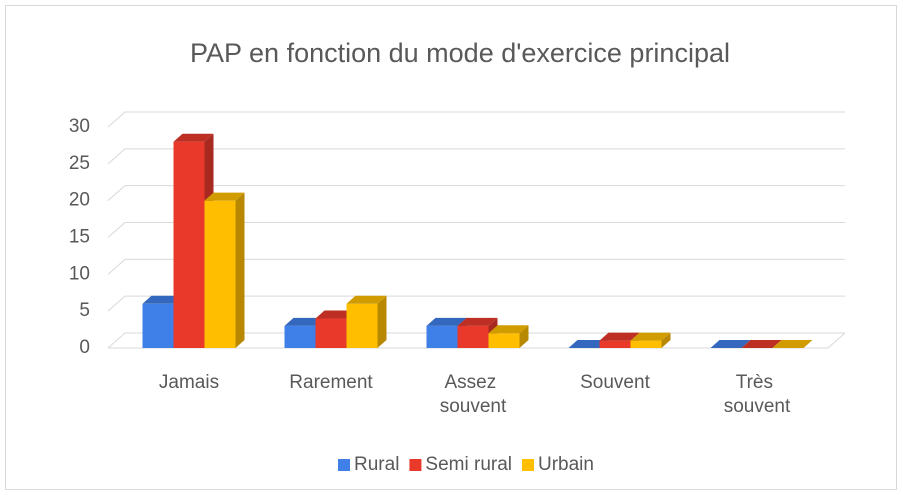 This screenshot has height=495, width=903. What do you see at coordinates (757, 394) in the screenshot?
I see `x-tick-label: Très souvent` at bounding box center [757, 394].